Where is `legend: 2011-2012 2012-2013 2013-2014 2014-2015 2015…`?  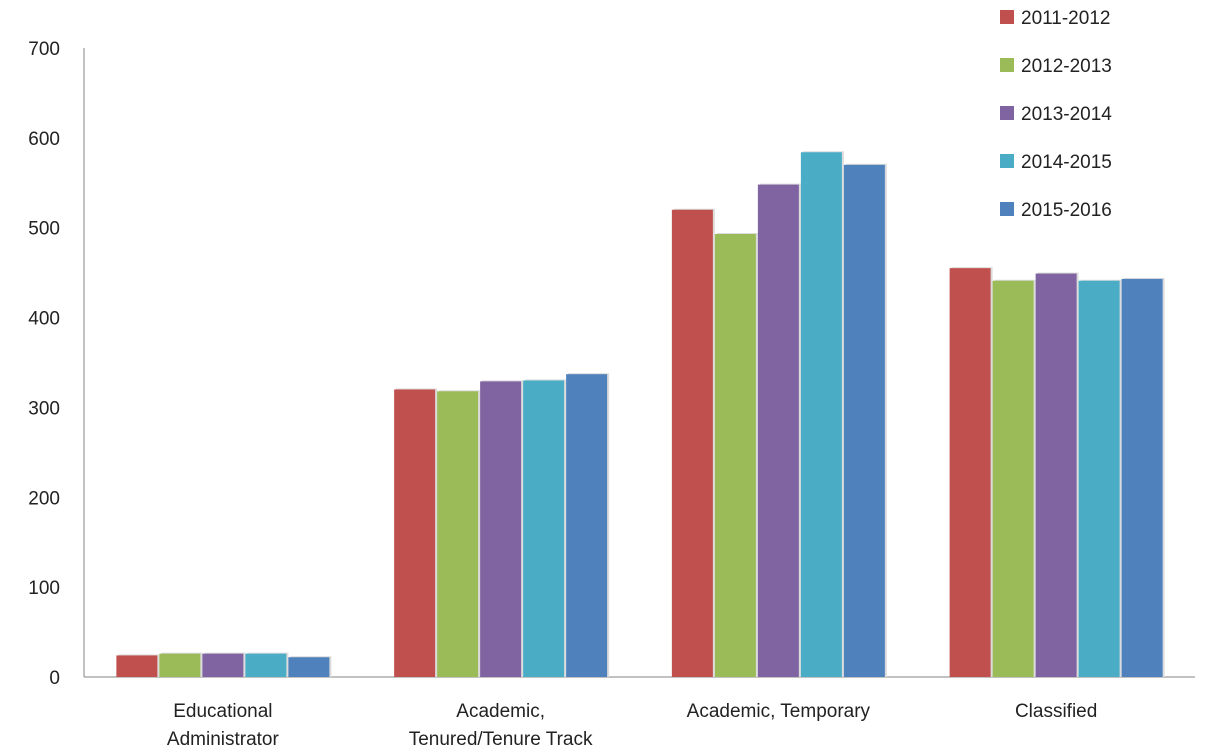
legend: 2011-2012 2012-2013 2013-2014 2014-2015 2015… is located at coordinates (1056, 114).